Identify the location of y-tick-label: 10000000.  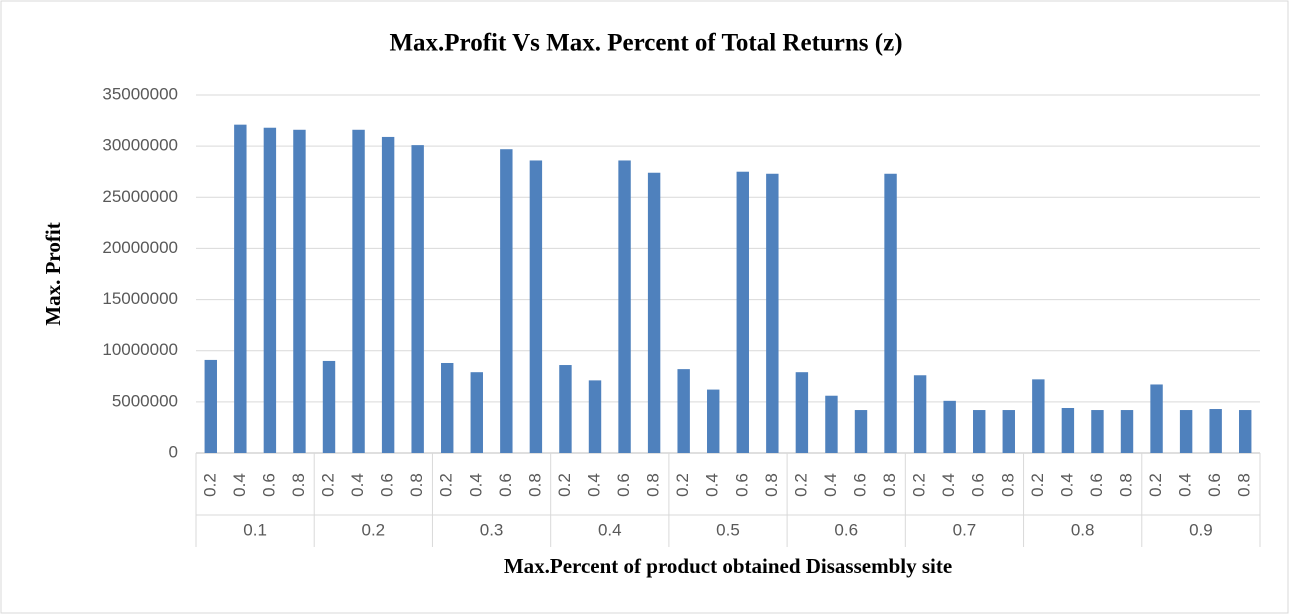
(140, 349).